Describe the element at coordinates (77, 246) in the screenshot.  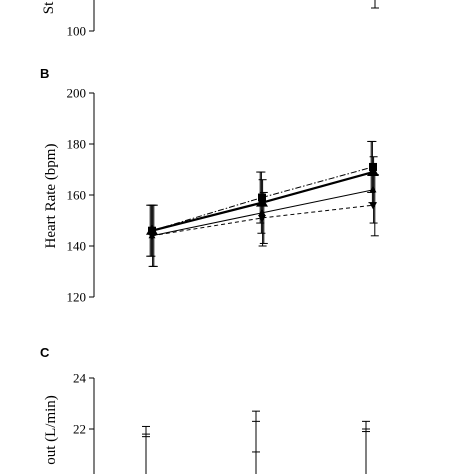
I see `panel-b-tick-label: 140` at that location.